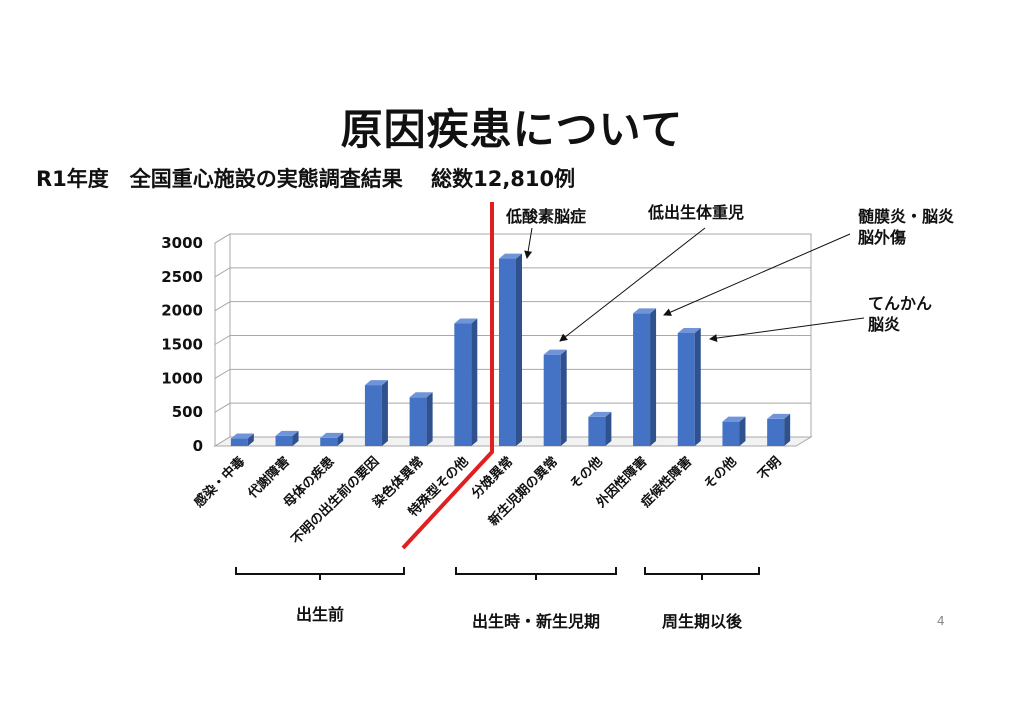 This screenshot has width=1024, height=724. Describe the element at coordinates (900, 303) in the screenshot. I see `annotation-label: てんかん` at that location.